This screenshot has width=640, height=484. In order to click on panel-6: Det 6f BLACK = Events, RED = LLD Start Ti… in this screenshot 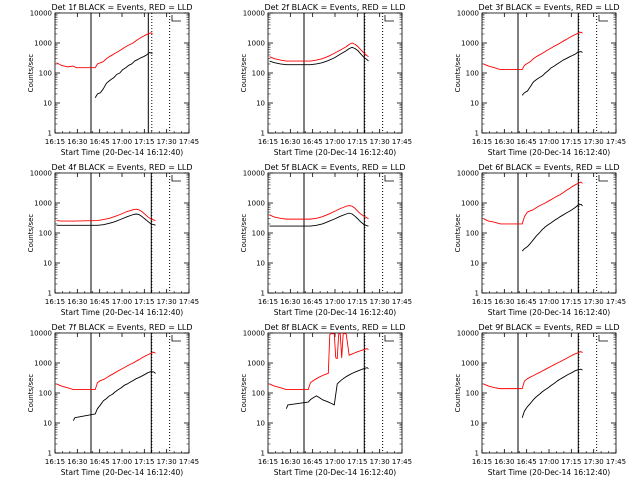, I will do `click(540, 240)`.